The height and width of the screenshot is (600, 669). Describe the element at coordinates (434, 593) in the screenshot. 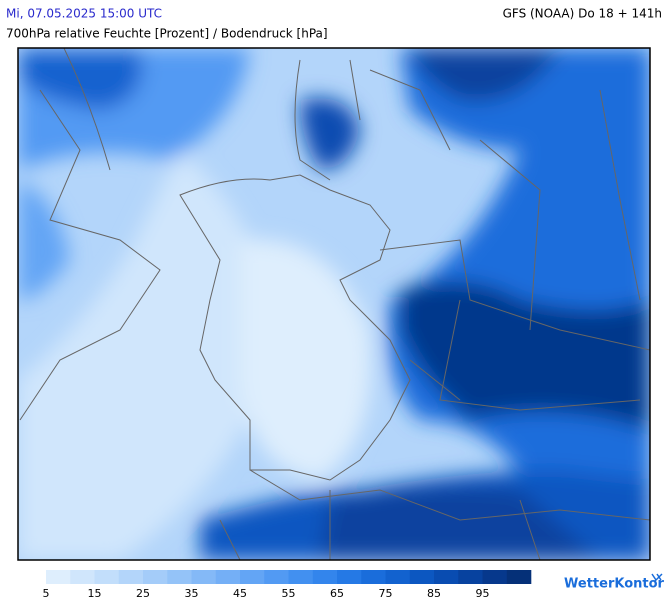

I see `colorbar-label: 85` at that location.